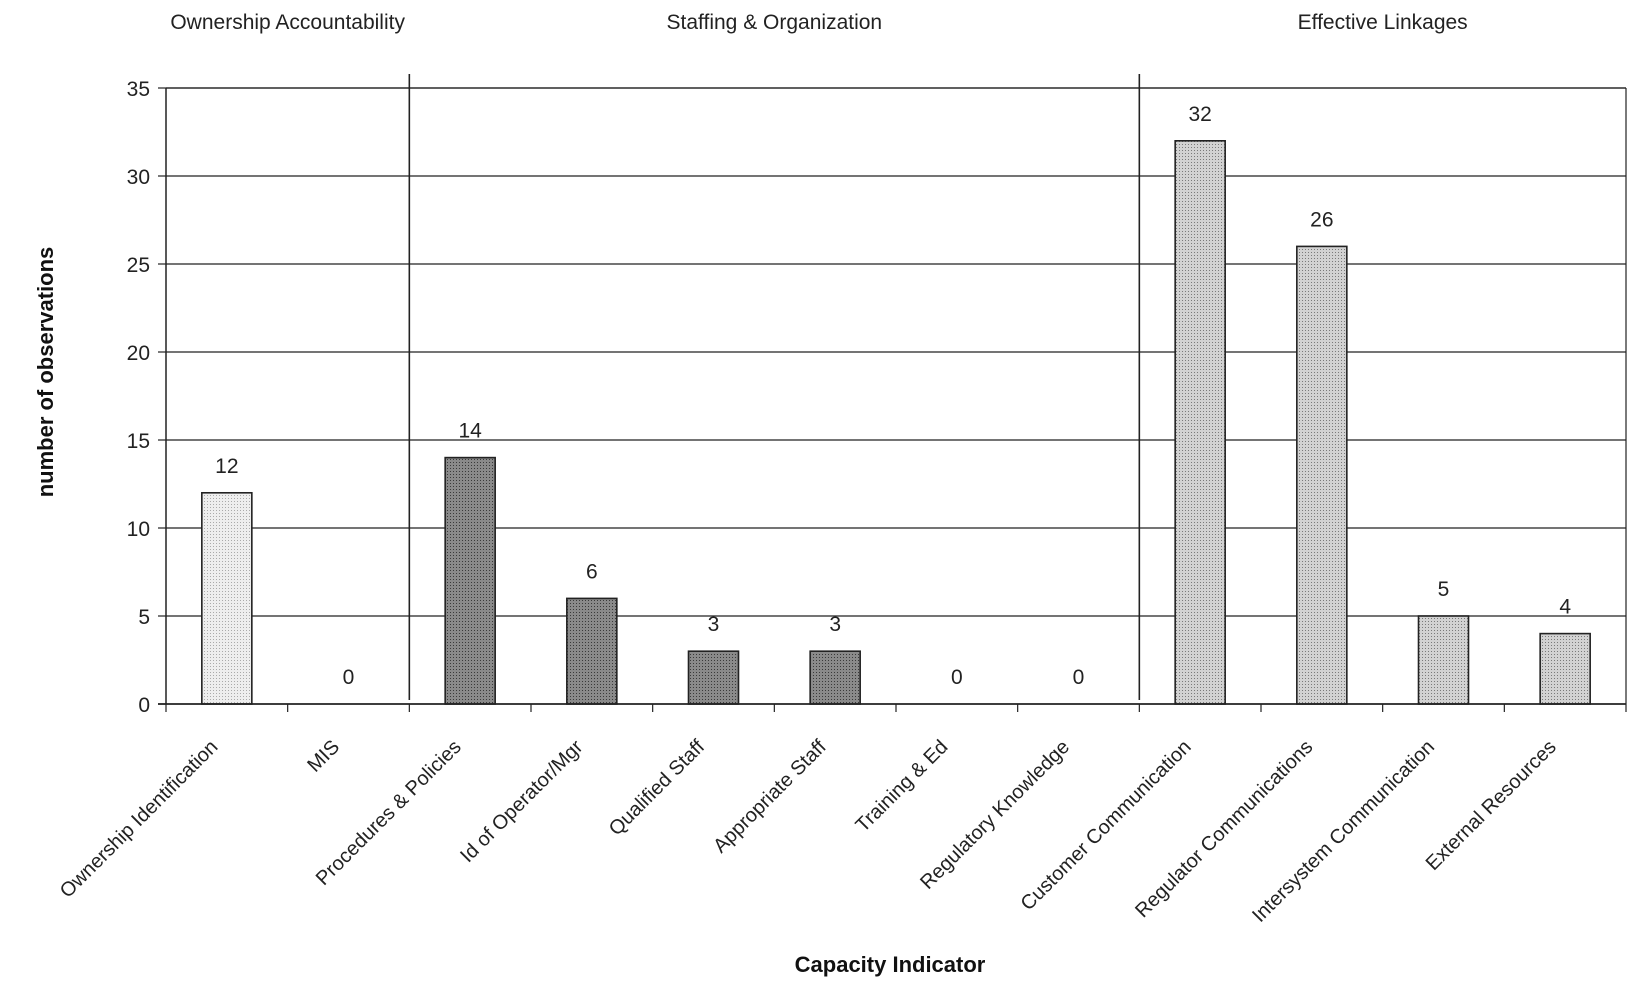 The width and height of the screenshot is (1627, 994). I want to click on data-label-10: 5, so click(1444, 589).